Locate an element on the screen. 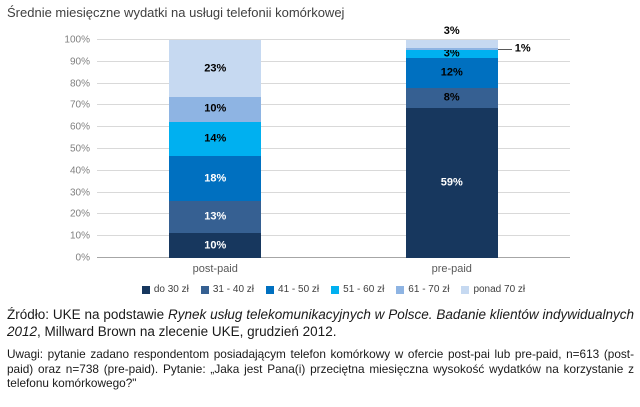 The height and width of the screenshot is (407, 640). data-label: 23% is located at coordinates (215, 68).